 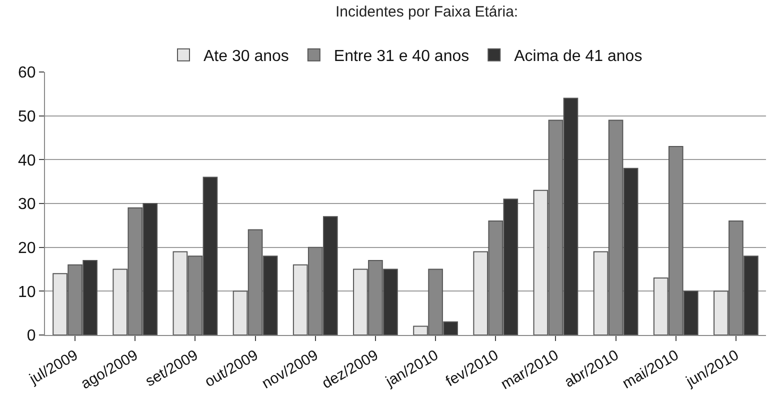 What do you see at coordinates (402, 57) in the screenshot?
I see `legend-label: Entre 31 e 40 anos` at bounding box center [402, 57].